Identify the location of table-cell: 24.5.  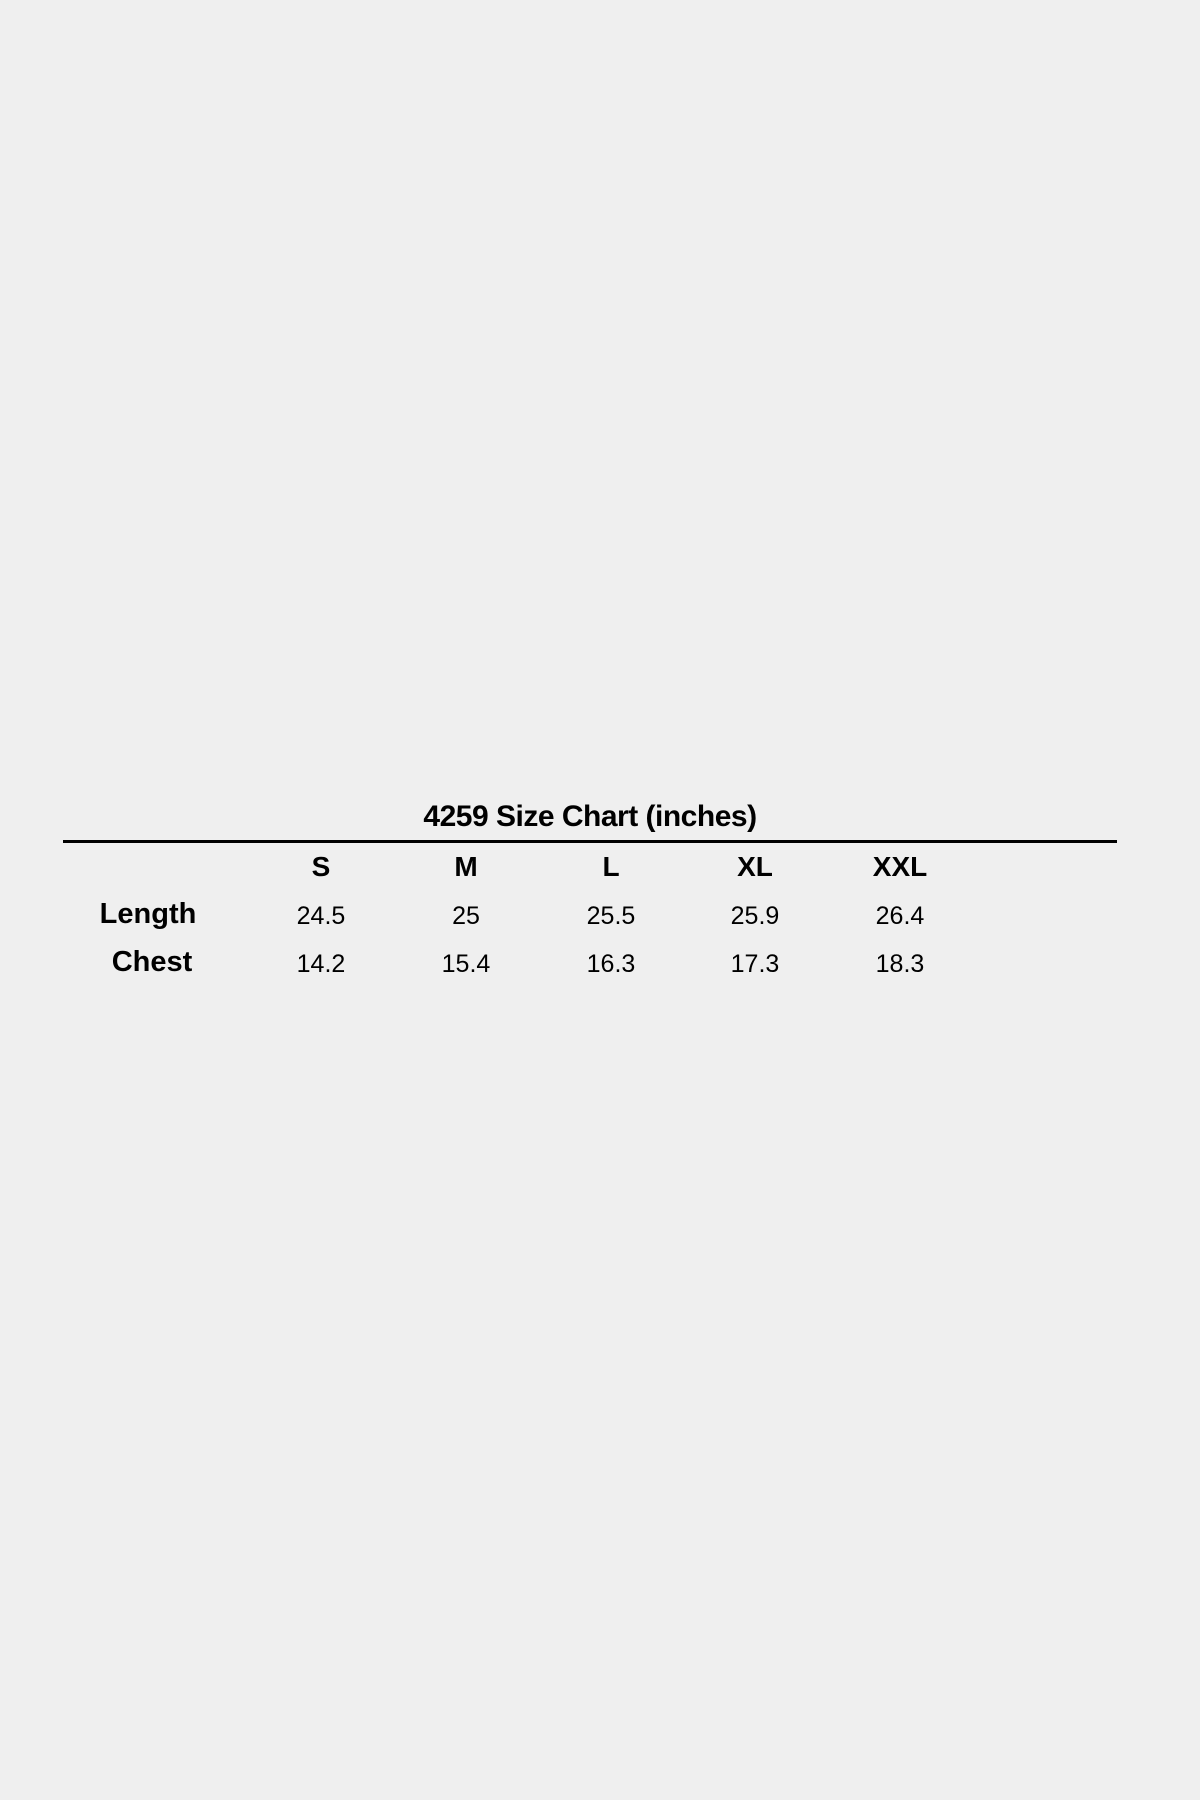
(321, 916).